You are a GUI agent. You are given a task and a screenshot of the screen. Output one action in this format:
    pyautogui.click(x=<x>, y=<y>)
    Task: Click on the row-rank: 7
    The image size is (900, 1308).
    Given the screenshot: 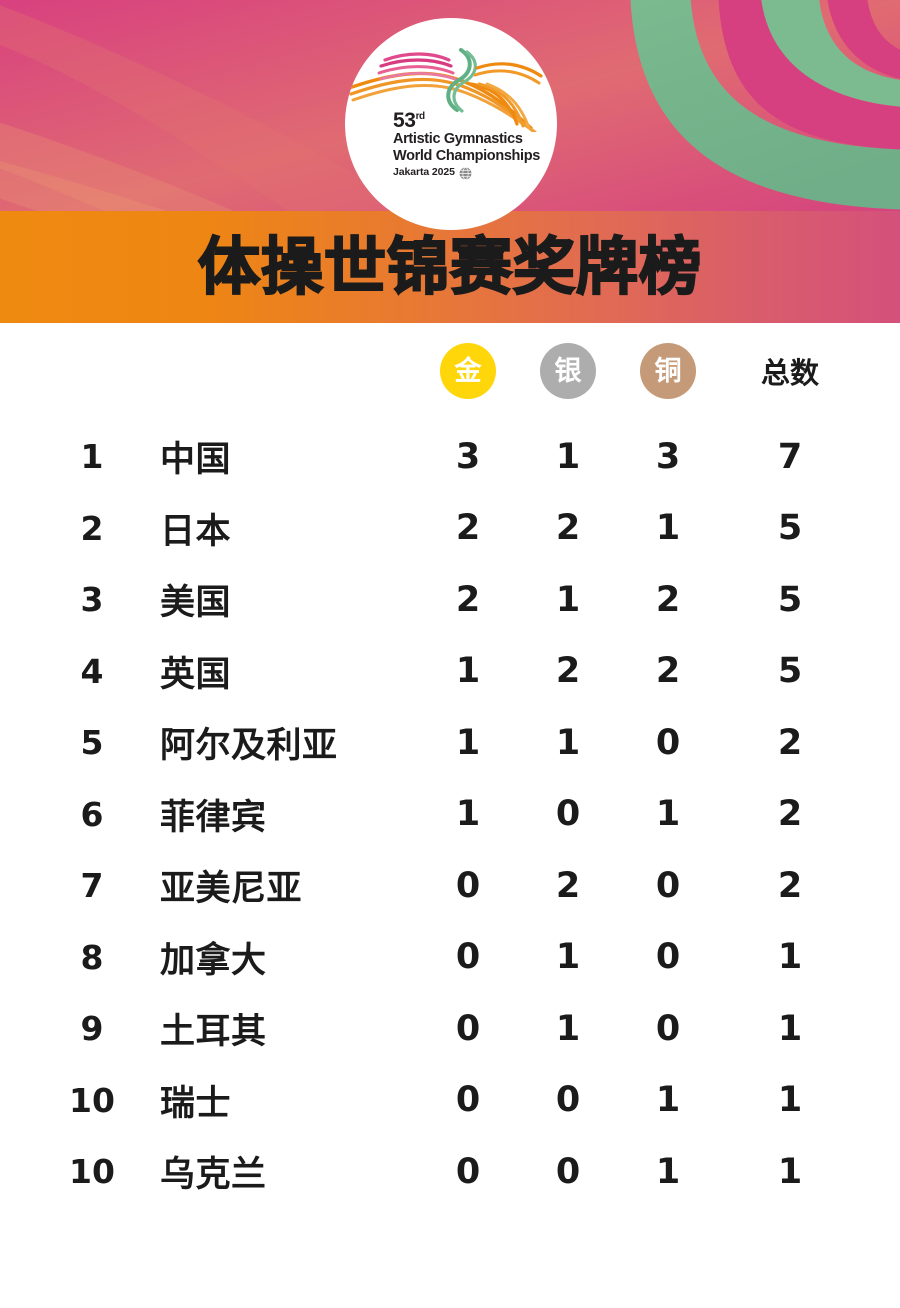 What is the action you would take?
    pyautogui.click(x=92, y=886)
    